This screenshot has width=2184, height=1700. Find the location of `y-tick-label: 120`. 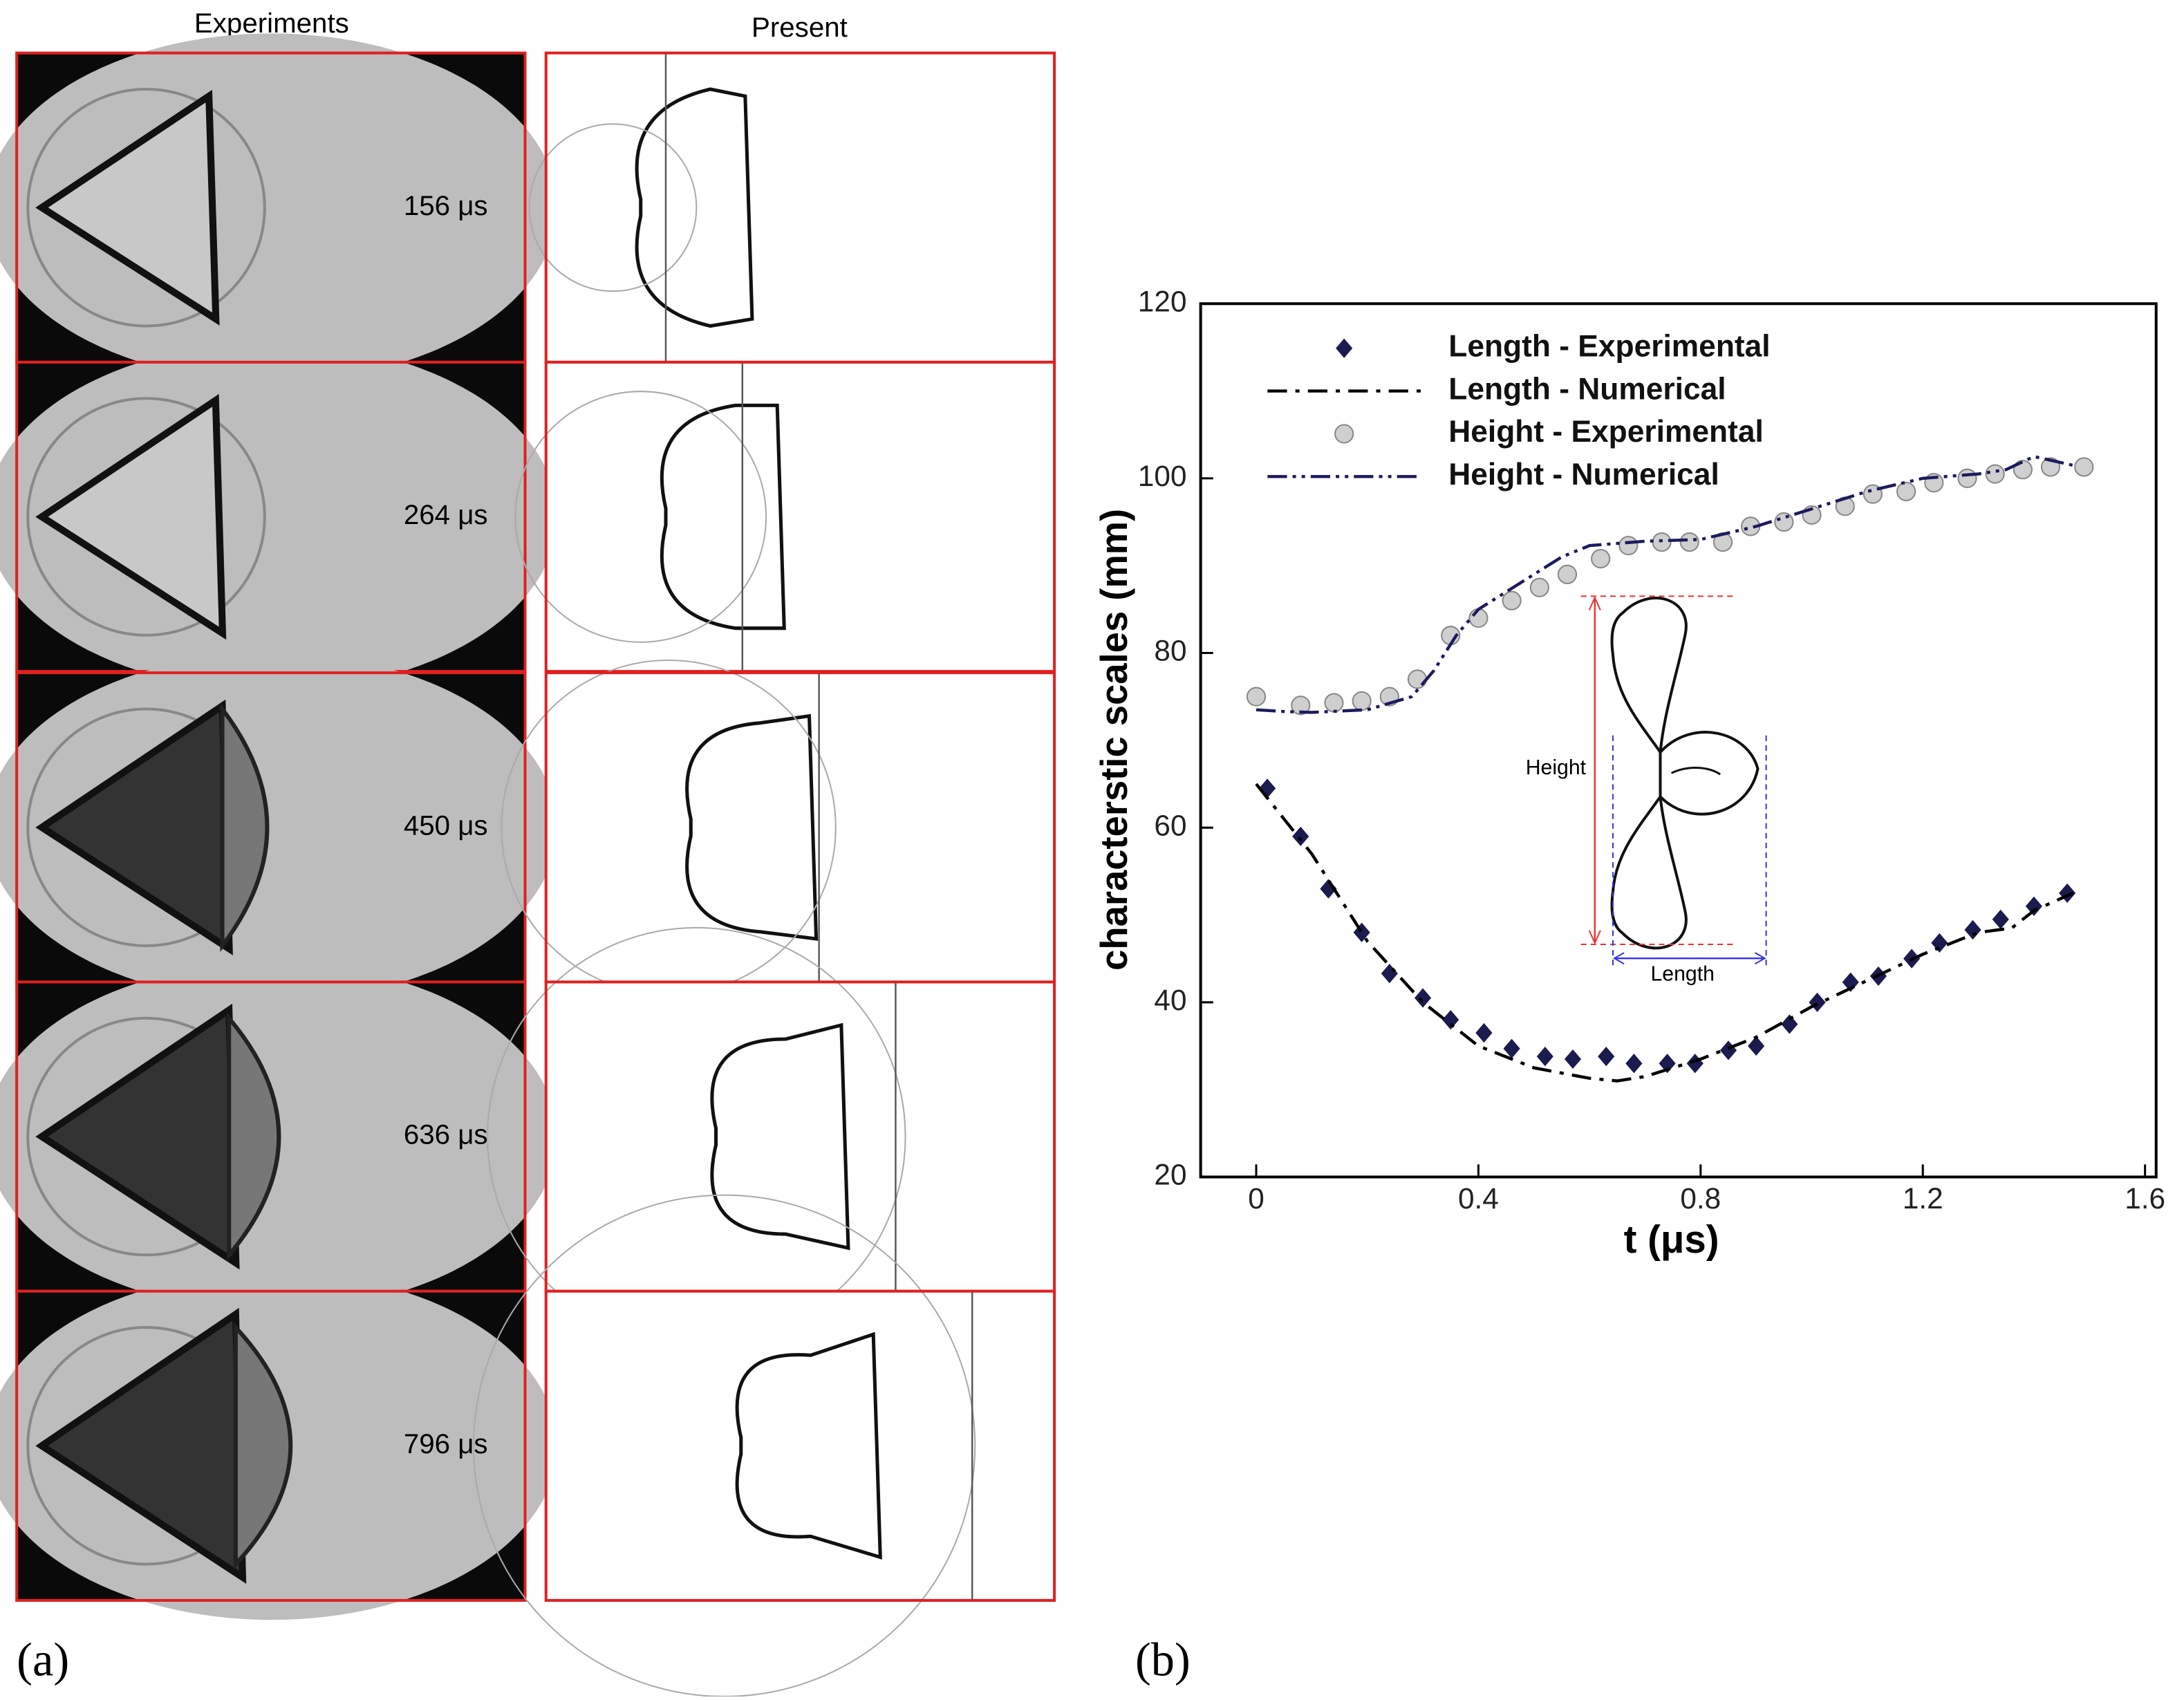

y-tick-label: 120 is located at coordinates (1162, 301).